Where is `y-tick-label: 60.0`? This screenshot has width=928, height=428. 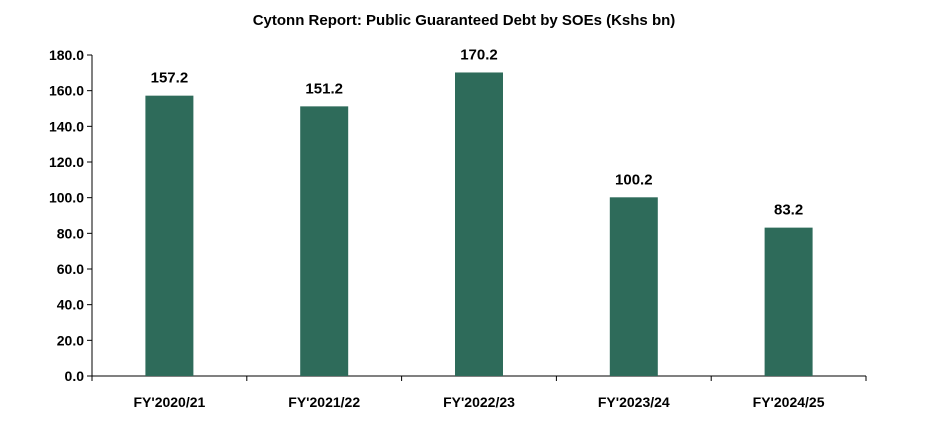
y-tick-label: 60.0 is located at coordinates (70, 269).